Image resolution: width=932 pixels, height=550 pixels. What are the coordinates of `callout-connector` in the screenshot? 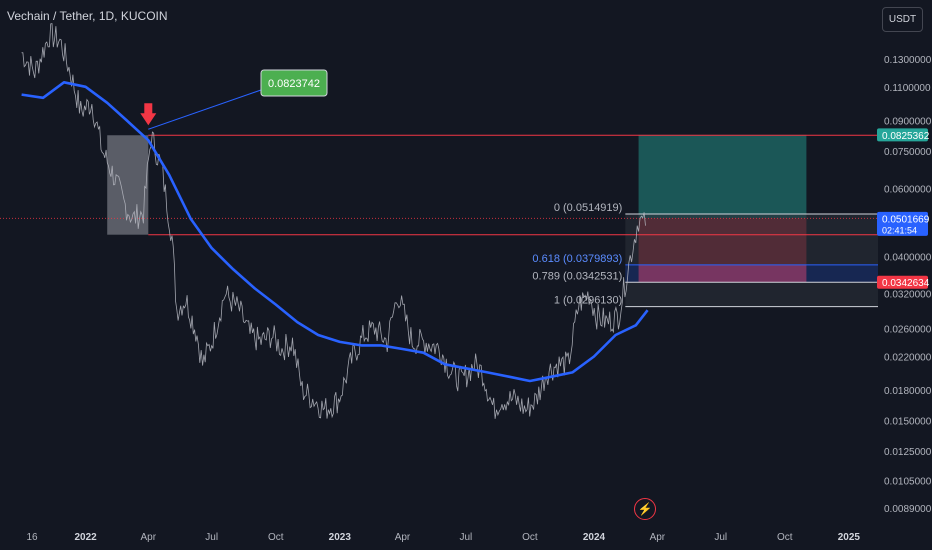 It's located at (205, 109).